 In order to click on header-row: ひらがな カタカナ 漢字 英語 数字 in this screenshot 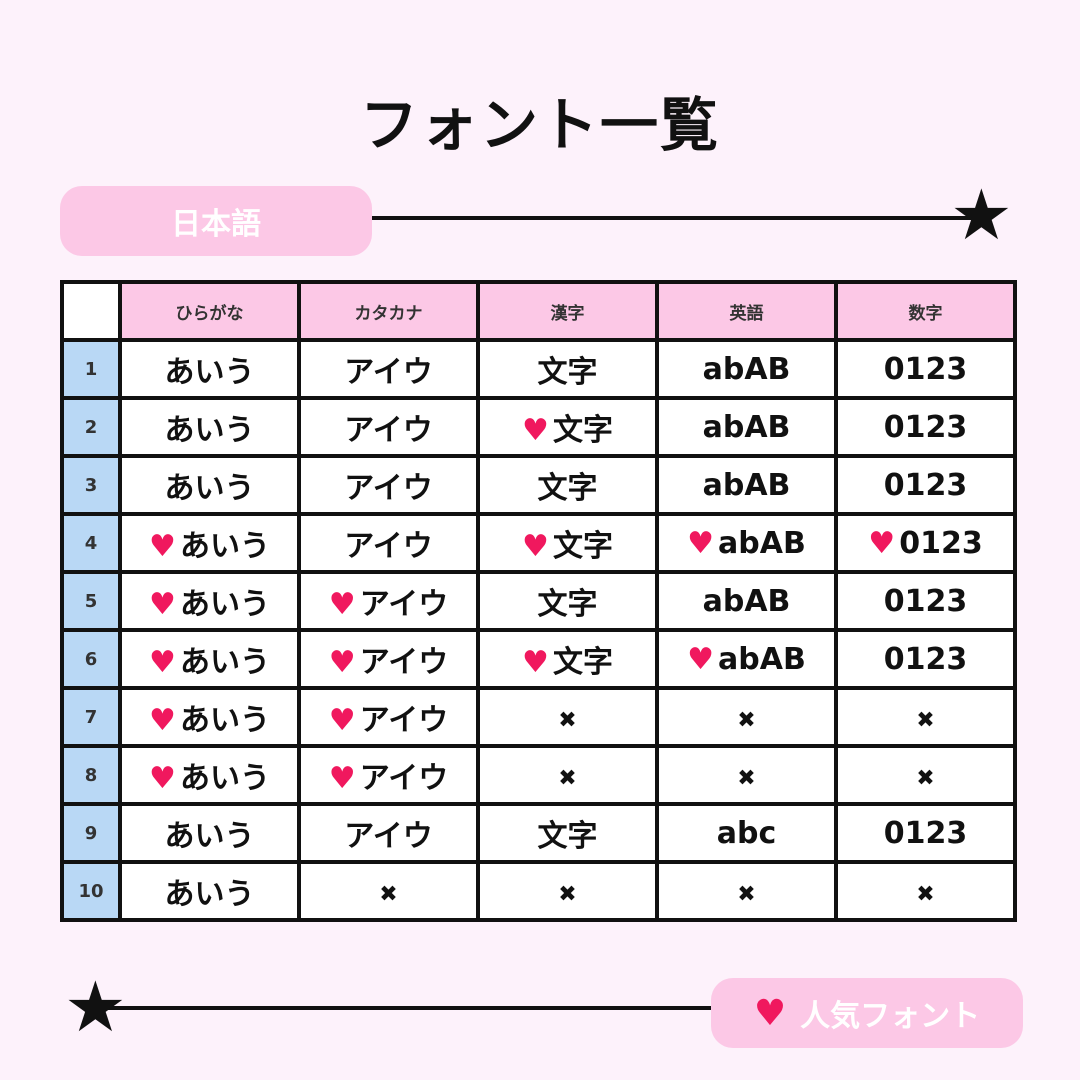, I will do `click(538, 311)`.